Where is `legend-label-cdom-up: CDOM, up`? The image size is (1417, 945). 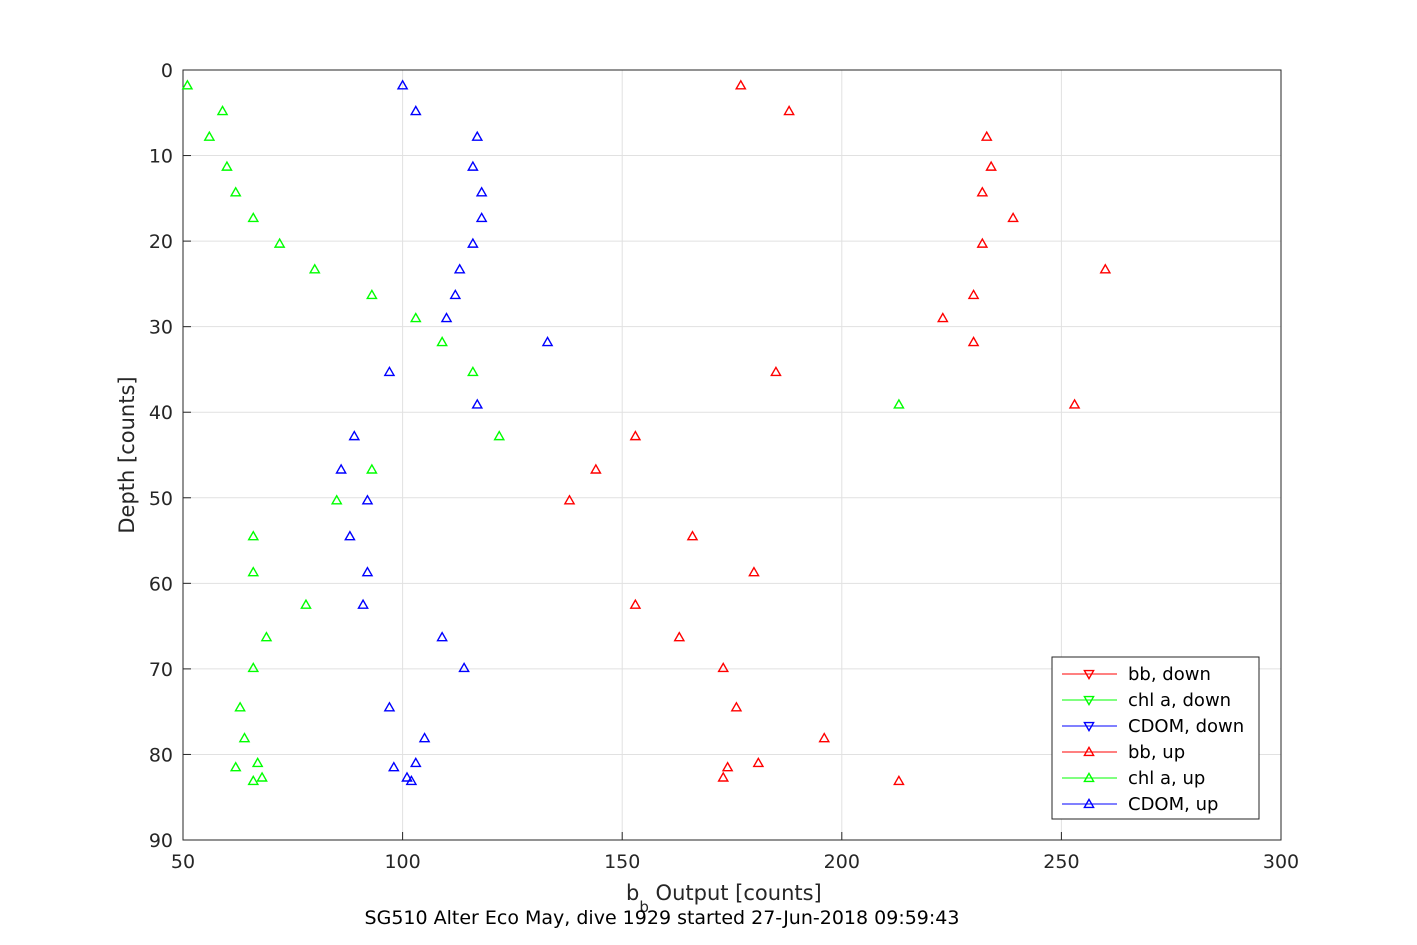
legend-label-cdom-up: CDOM, up is located at coordinates (1173, 804).